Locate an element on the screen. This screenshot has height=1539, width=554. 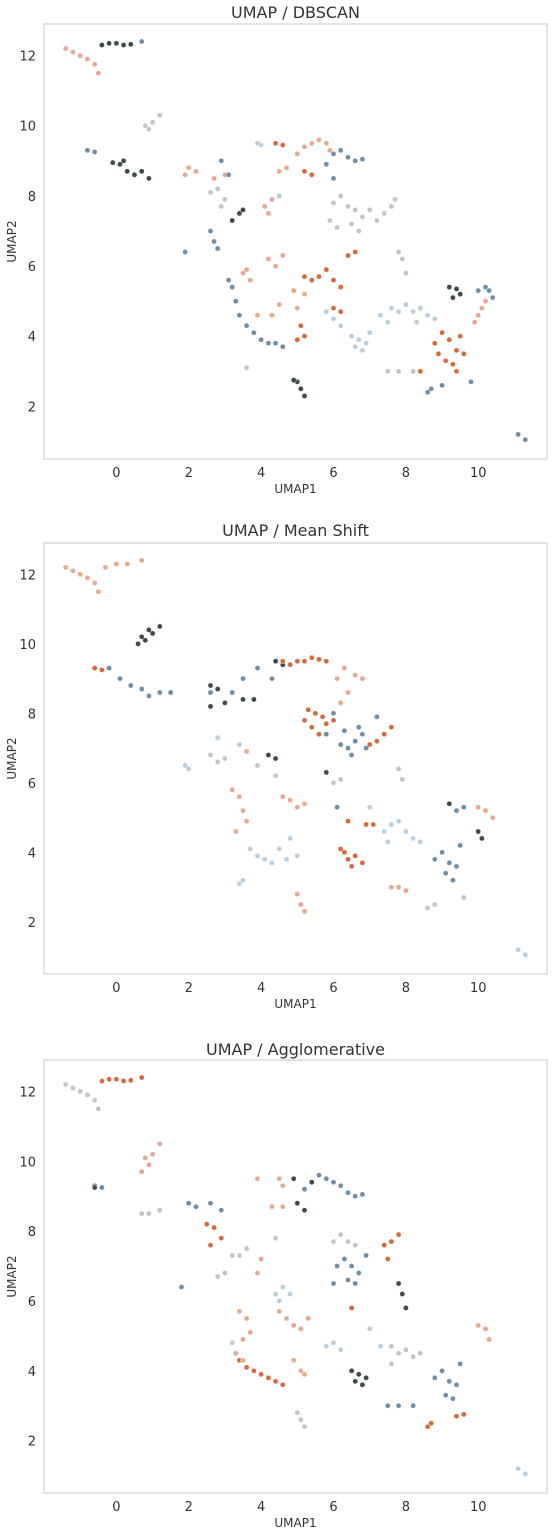
y-tick-label: 4 is located at coordinates (32, 1372).